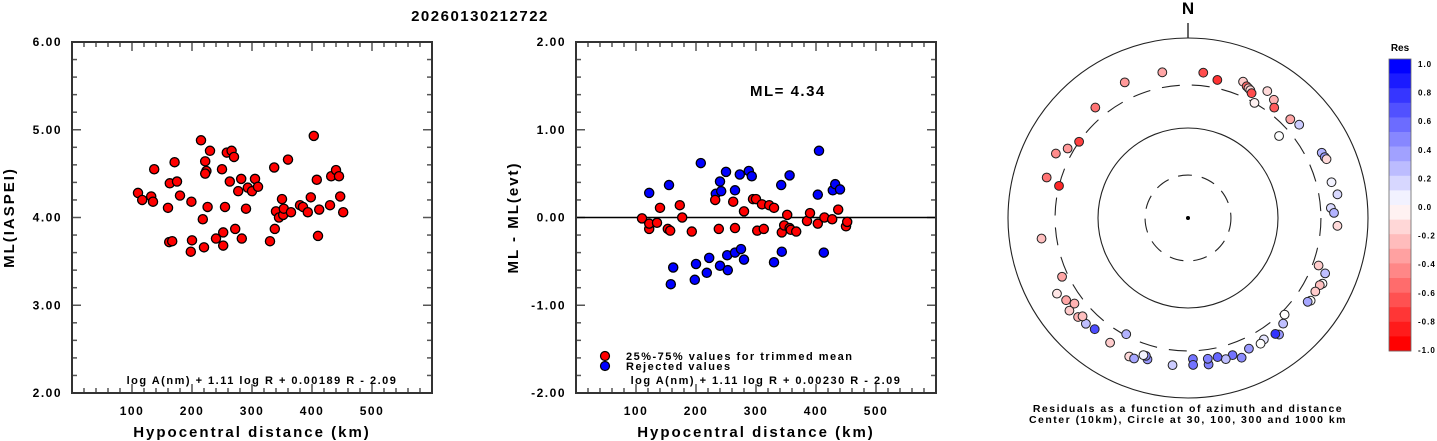 This screenshot has height=441, width=1437. I want to click on x-tick-label: 300, so click(756, 411).